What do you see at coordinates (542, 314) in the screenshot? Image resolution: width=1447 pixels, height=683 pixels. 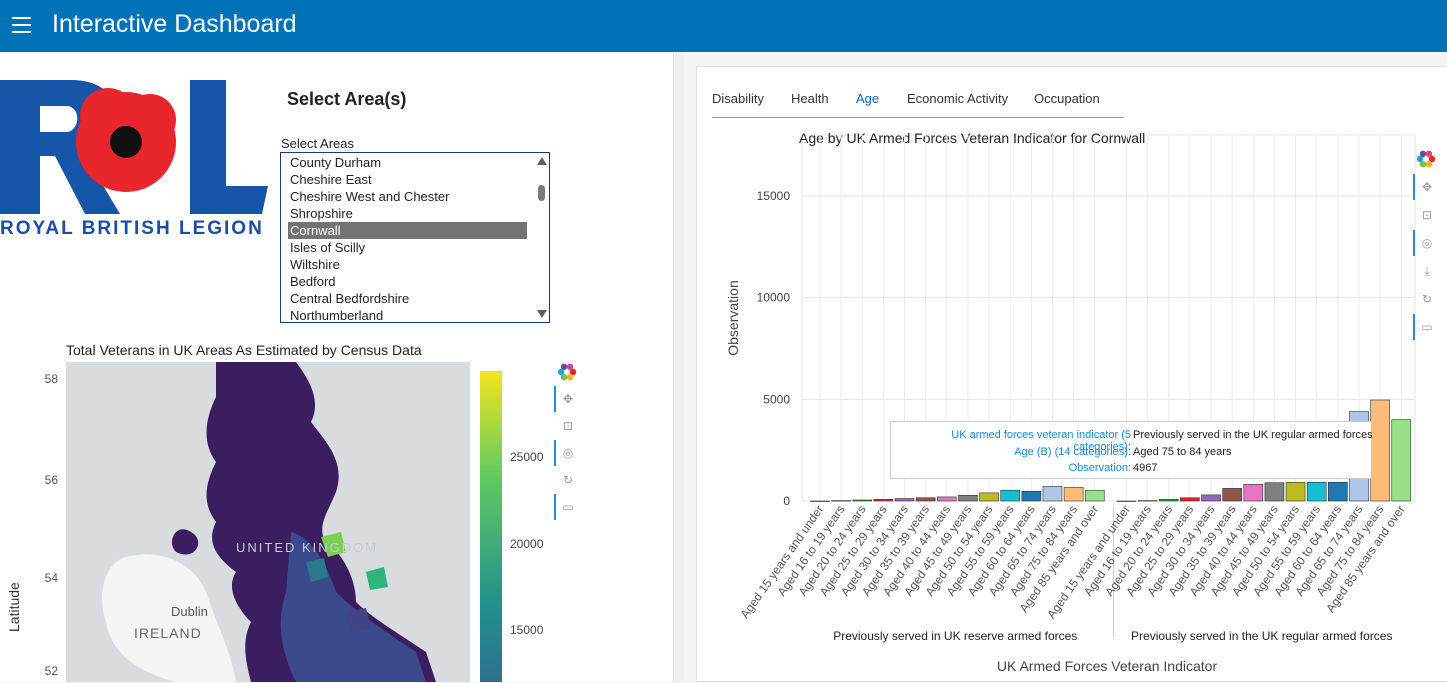 I see `scroll-down-icon` at bounding box center [542, 314].